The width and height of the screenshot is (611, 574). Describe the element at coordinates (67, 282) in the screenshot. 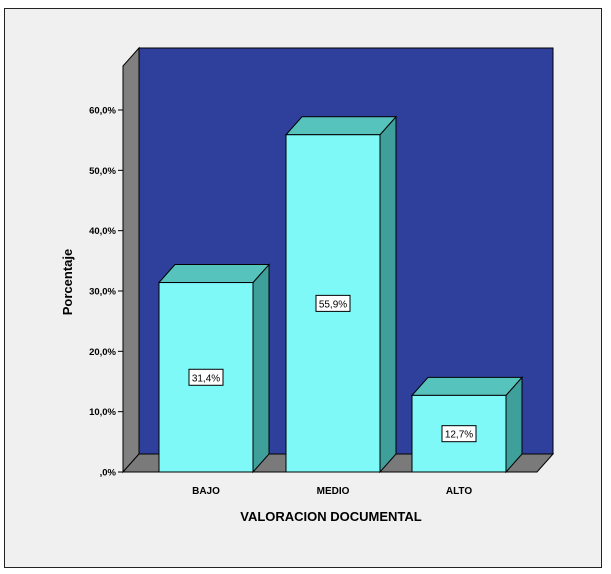

I see `y-axis-title: Porcentaje` at that location.